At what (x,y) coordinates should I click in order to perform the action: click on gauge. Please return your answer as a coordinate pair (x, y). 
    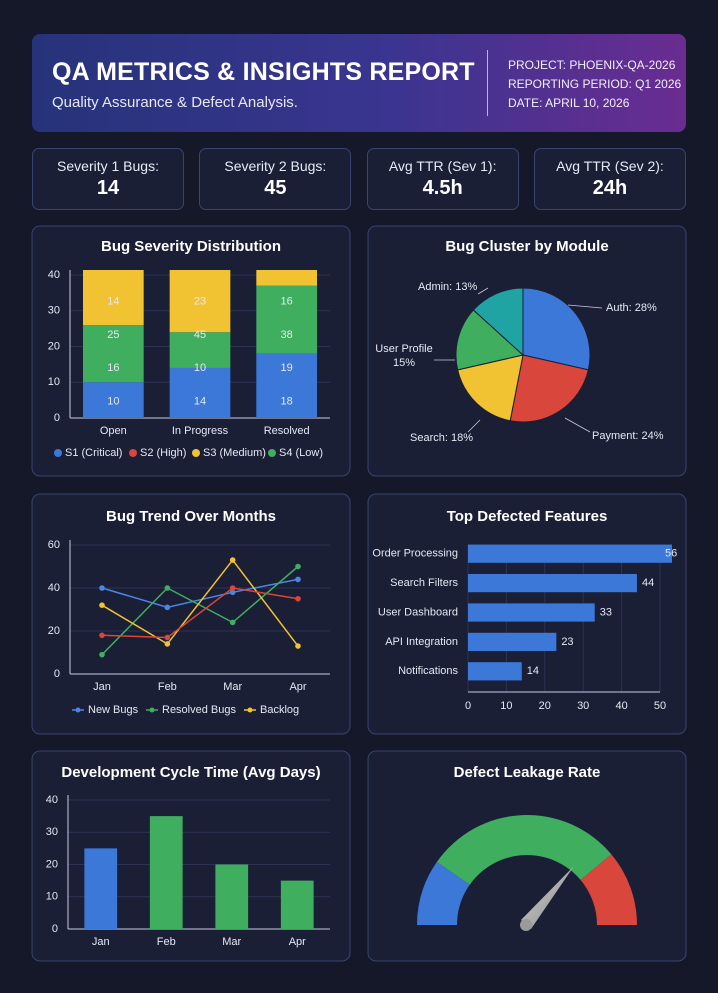
    Looking at the image, I should click on (527, 872).